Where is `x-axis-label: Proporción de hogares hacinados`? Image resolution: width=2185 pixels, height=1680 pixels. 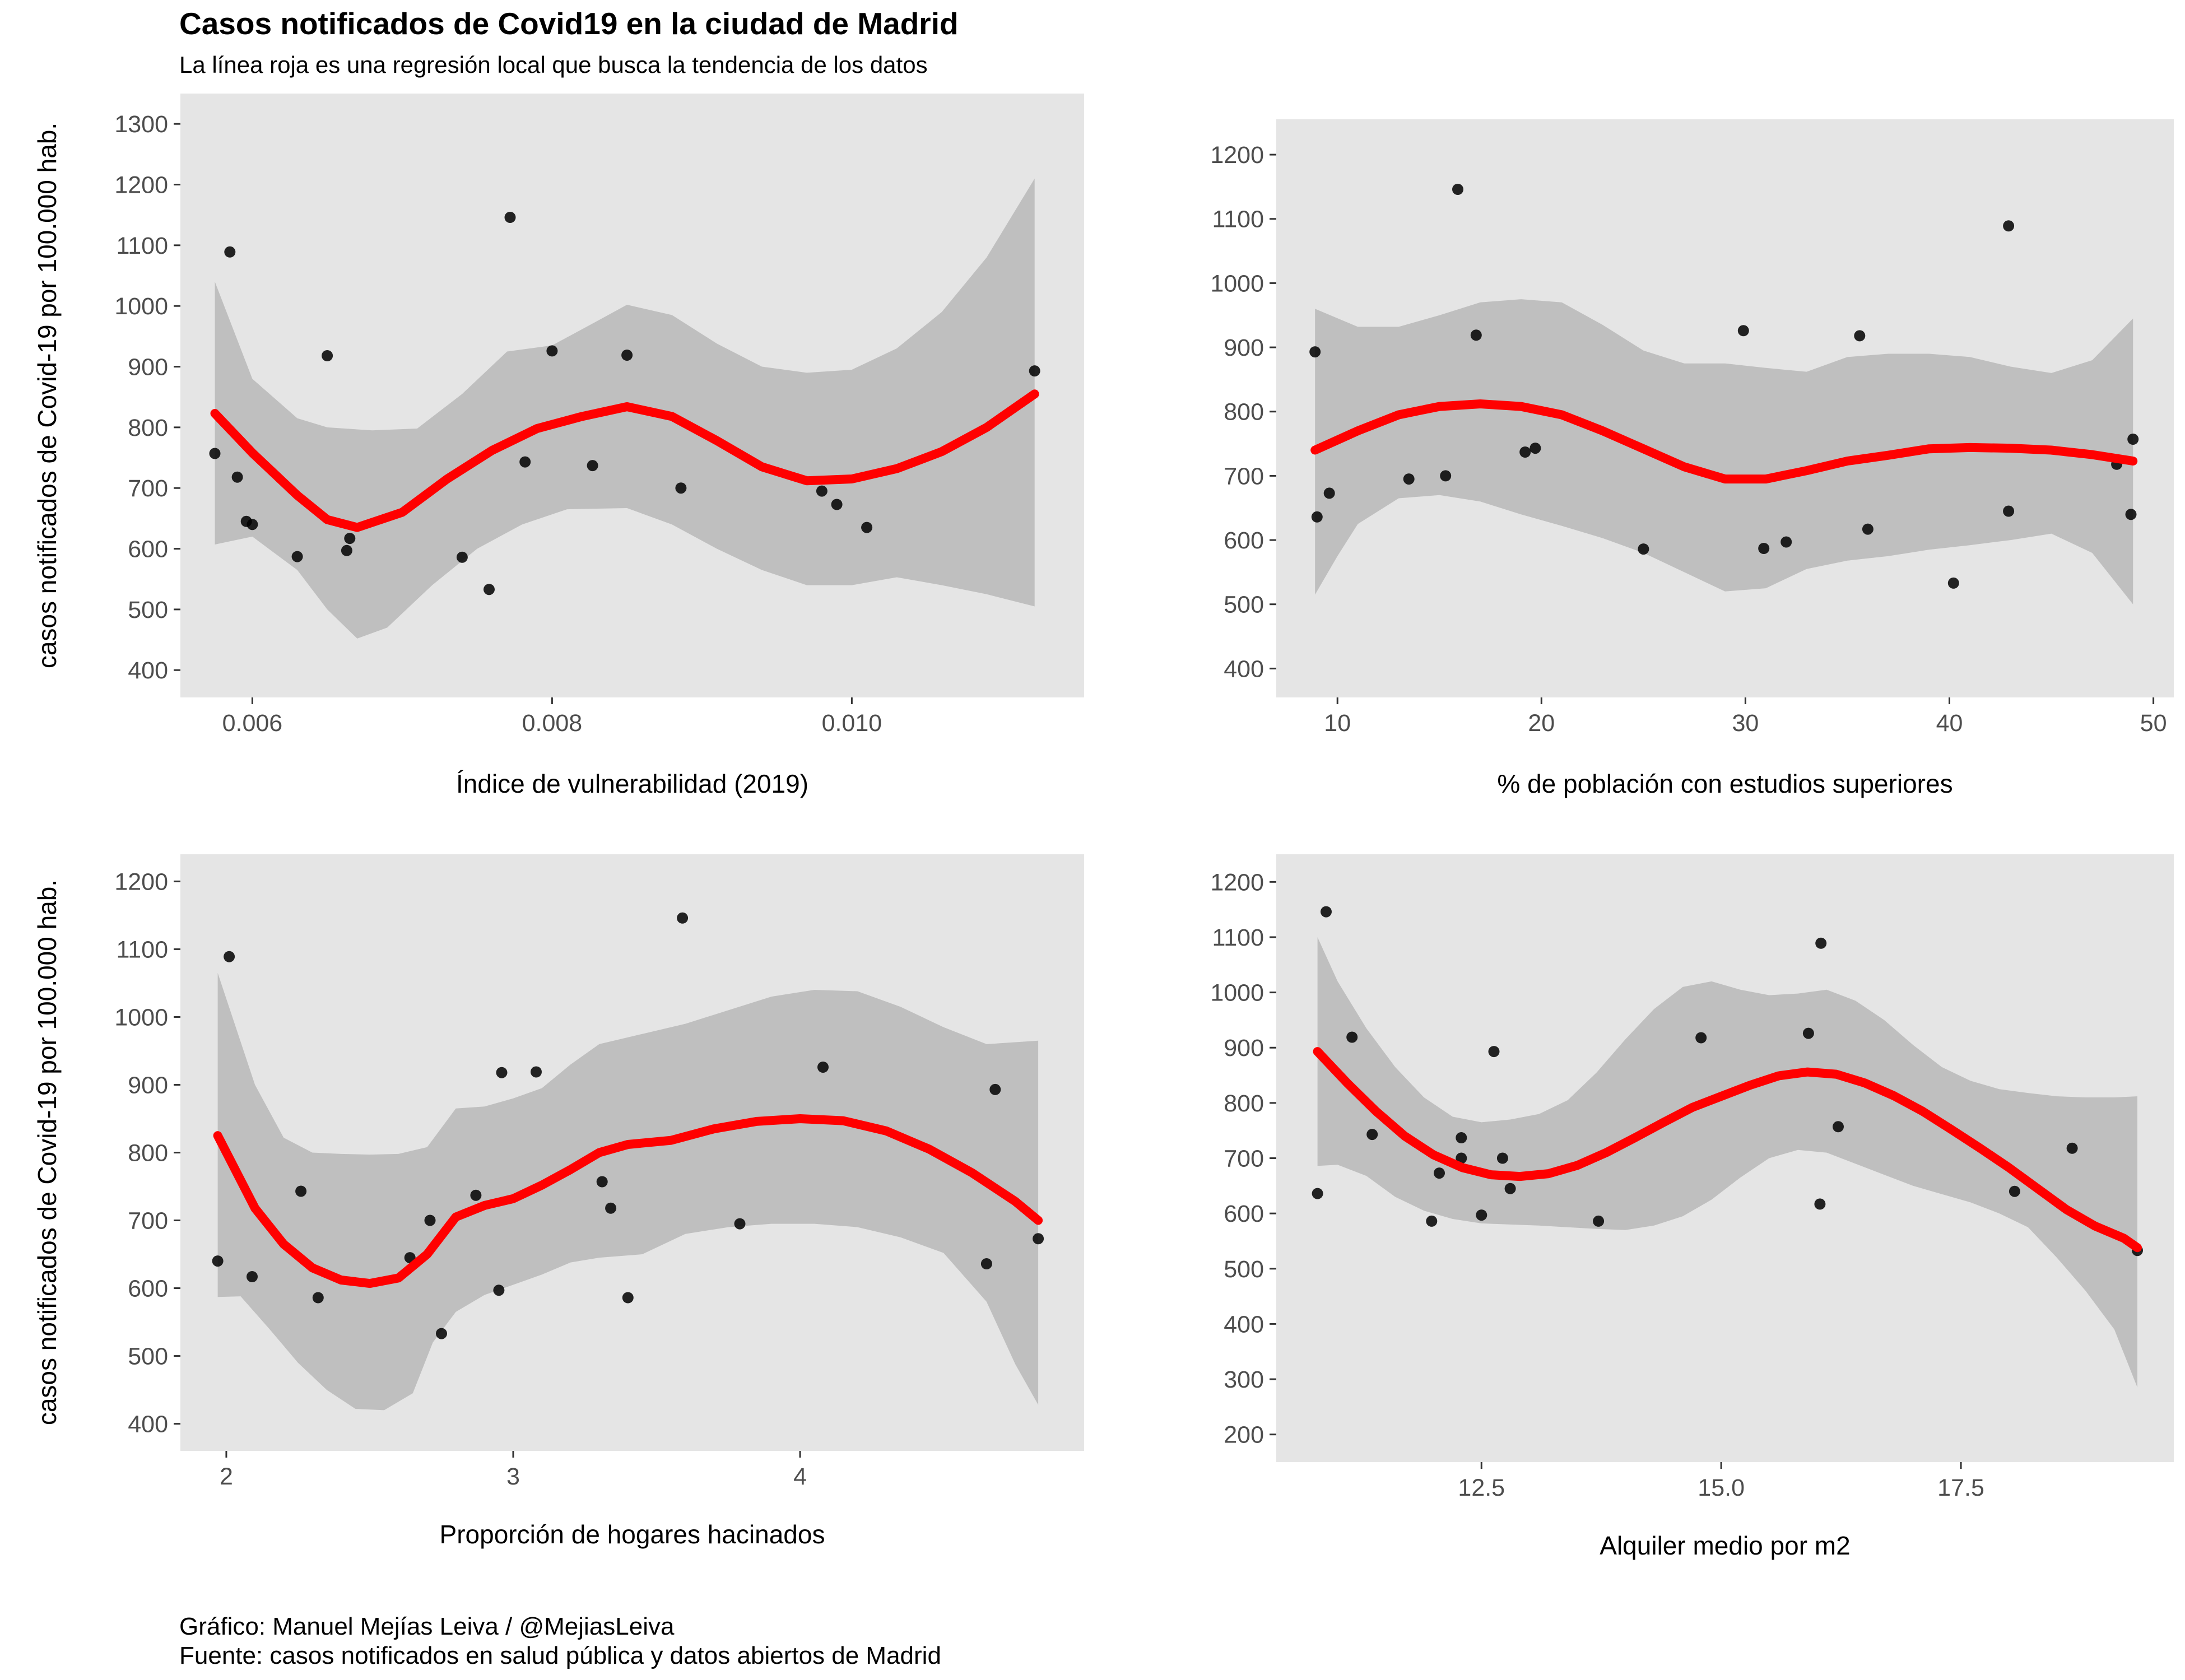
x-axis-label: Proporción de hogares hacinados is located at coordinates (632, 1534).